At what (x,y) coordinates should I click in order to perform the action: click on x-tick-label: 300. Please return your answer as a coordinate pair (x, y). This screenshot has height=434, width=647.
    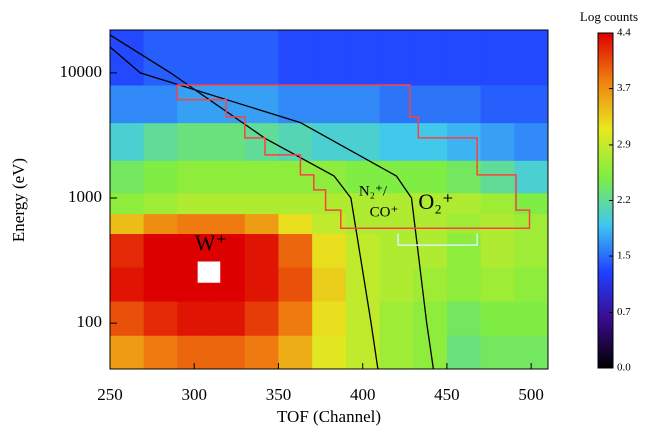
    Looking at the image, I should click on (194, 394).